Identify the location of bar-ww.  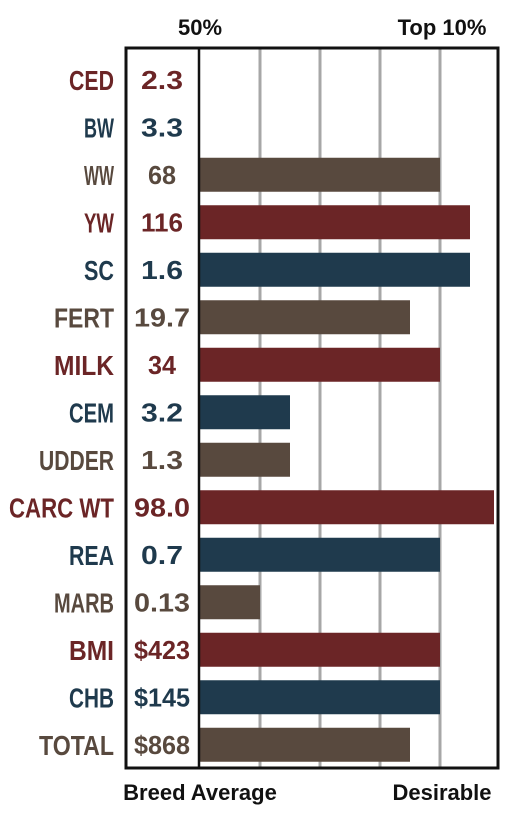
(320, 174).